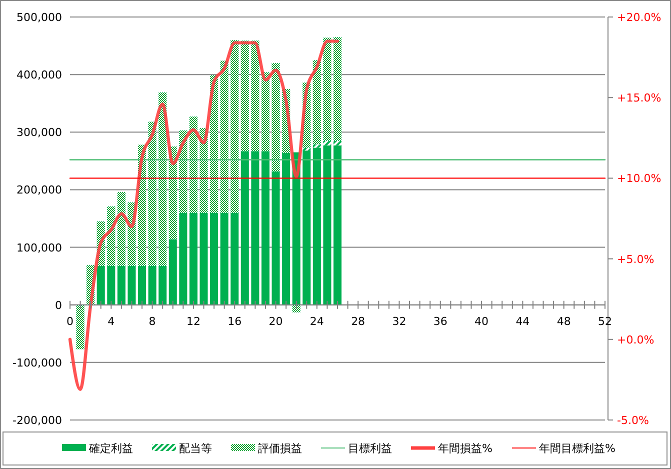 This screenshot has width=671, height=469. Describe the element at coordinates (39, 75) in the screenshot. I see `y-tick-label: 400,000` at that location.